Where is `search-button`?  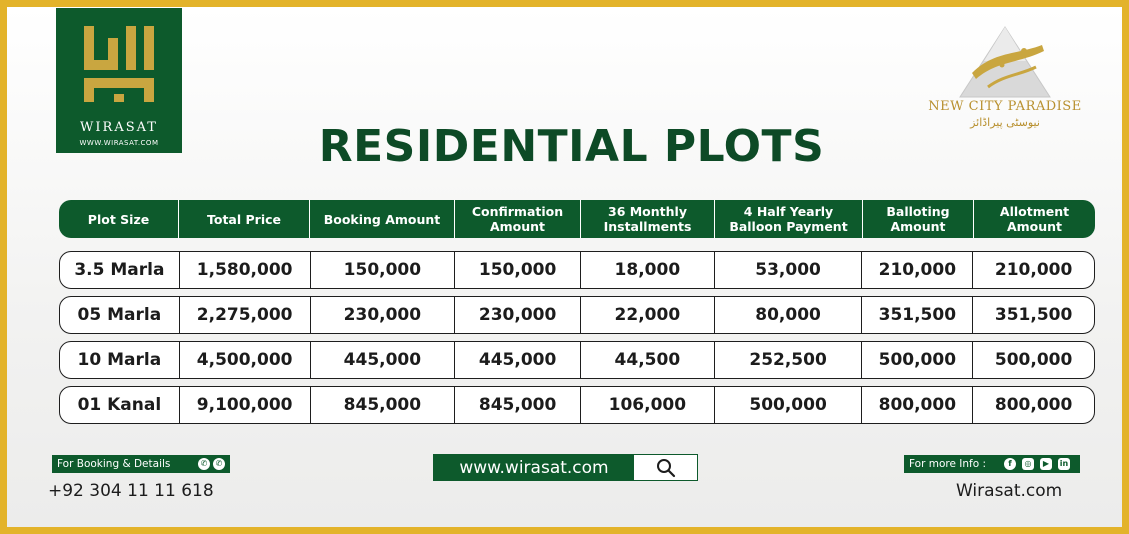 search-button is located at coordinates (665, 467).